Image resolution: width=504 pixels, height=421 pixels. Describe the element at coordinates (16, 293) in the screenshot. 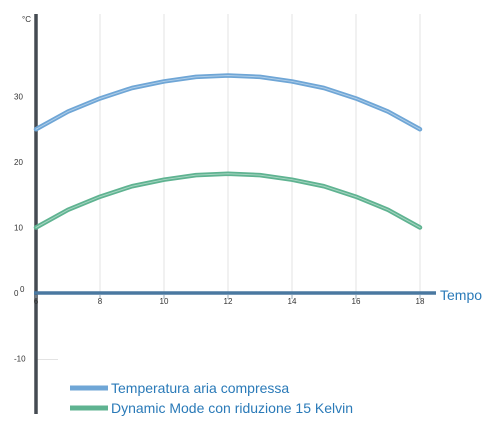

I see `y-tick-label-0: 0` at that location.